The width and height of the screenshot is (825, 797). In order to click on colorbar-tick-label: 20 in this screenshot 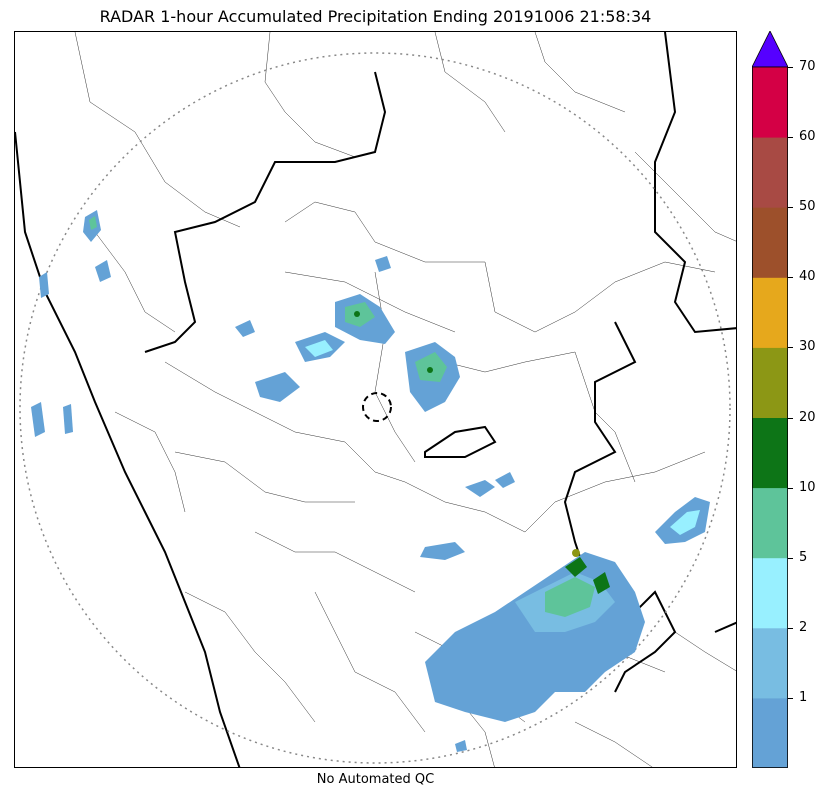, I will do `click(807, 417)`.